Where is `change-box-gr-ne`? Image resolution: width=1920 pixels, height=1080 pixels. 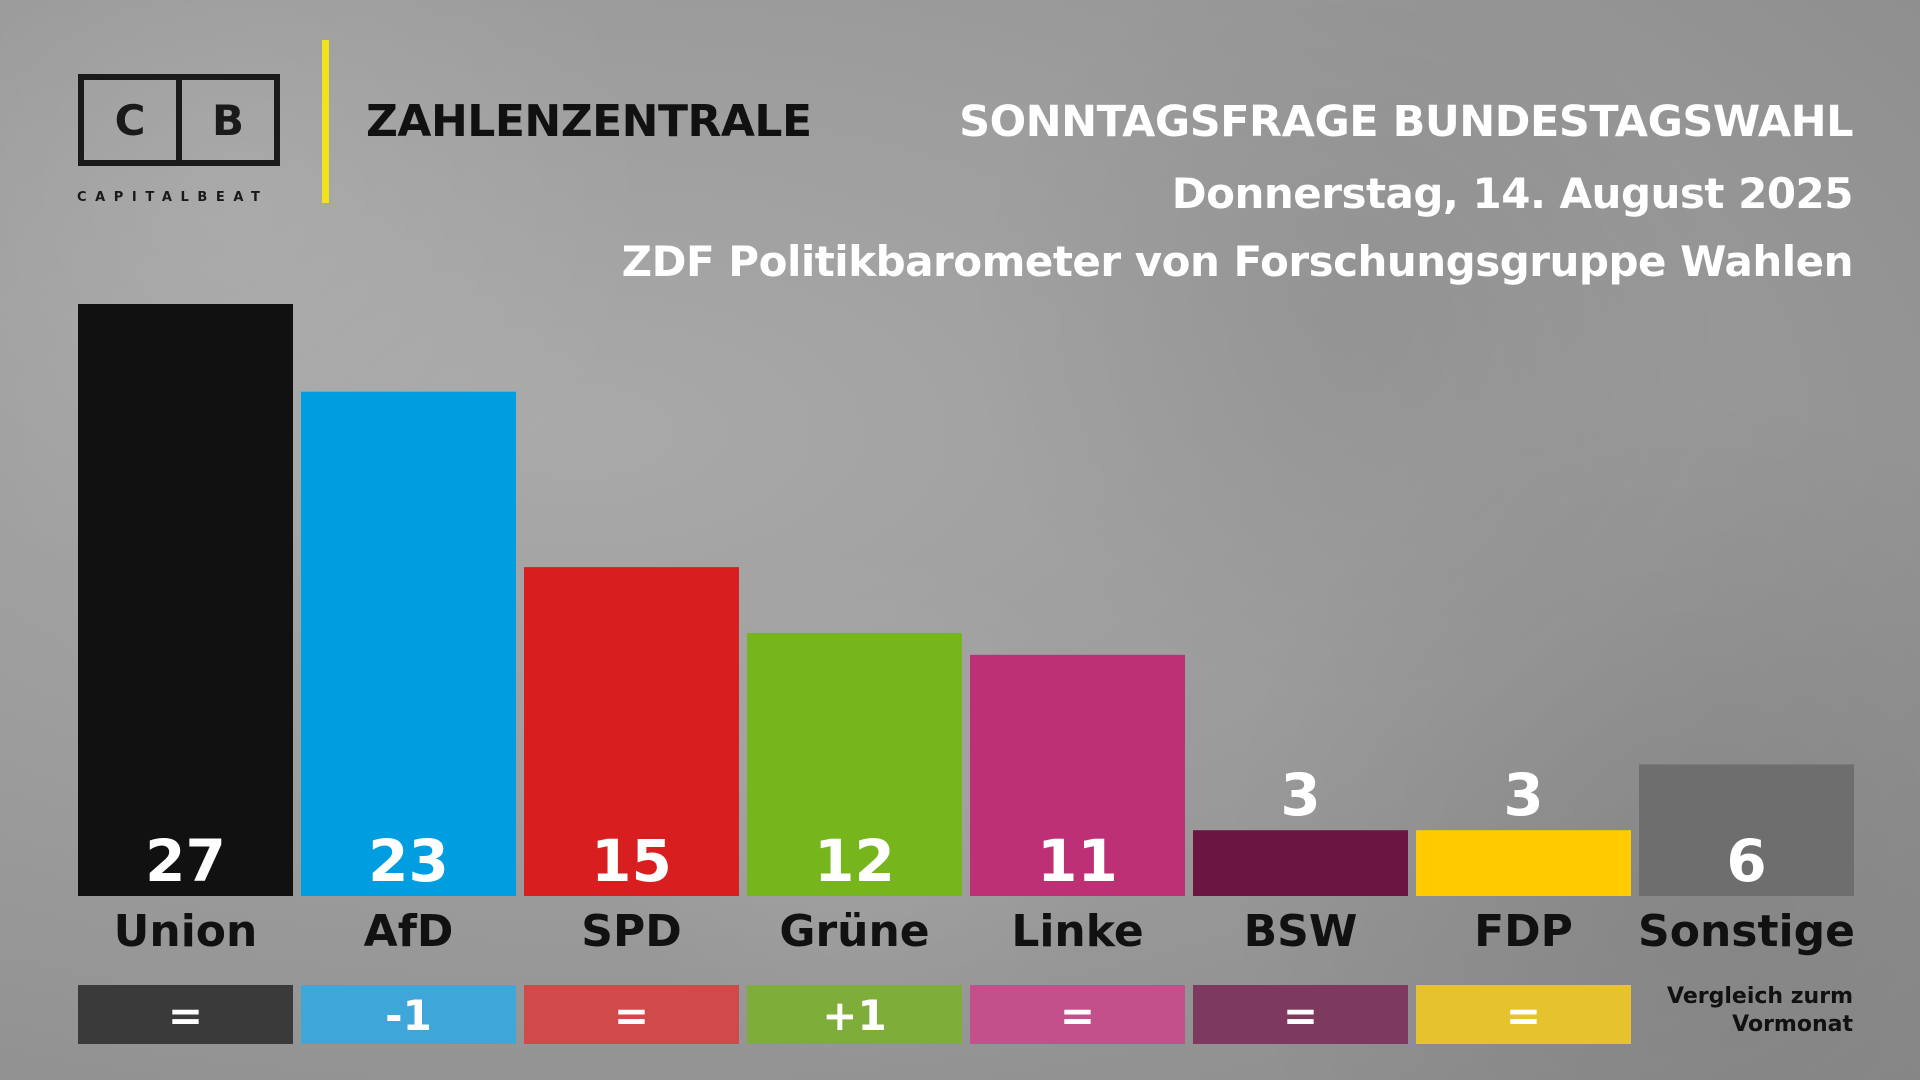 change-box-gr-ne is located at coordinates (854, 1014).